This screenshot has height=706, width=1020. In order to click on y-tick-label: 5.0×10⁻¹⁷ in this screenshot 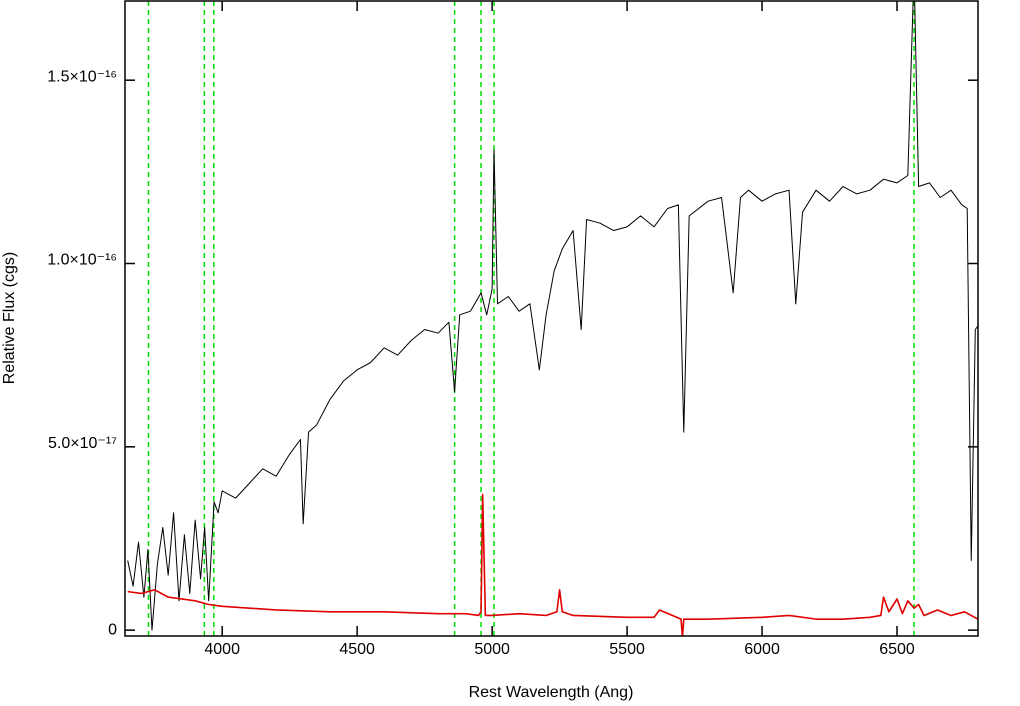, I will do `click(82, 443)`.